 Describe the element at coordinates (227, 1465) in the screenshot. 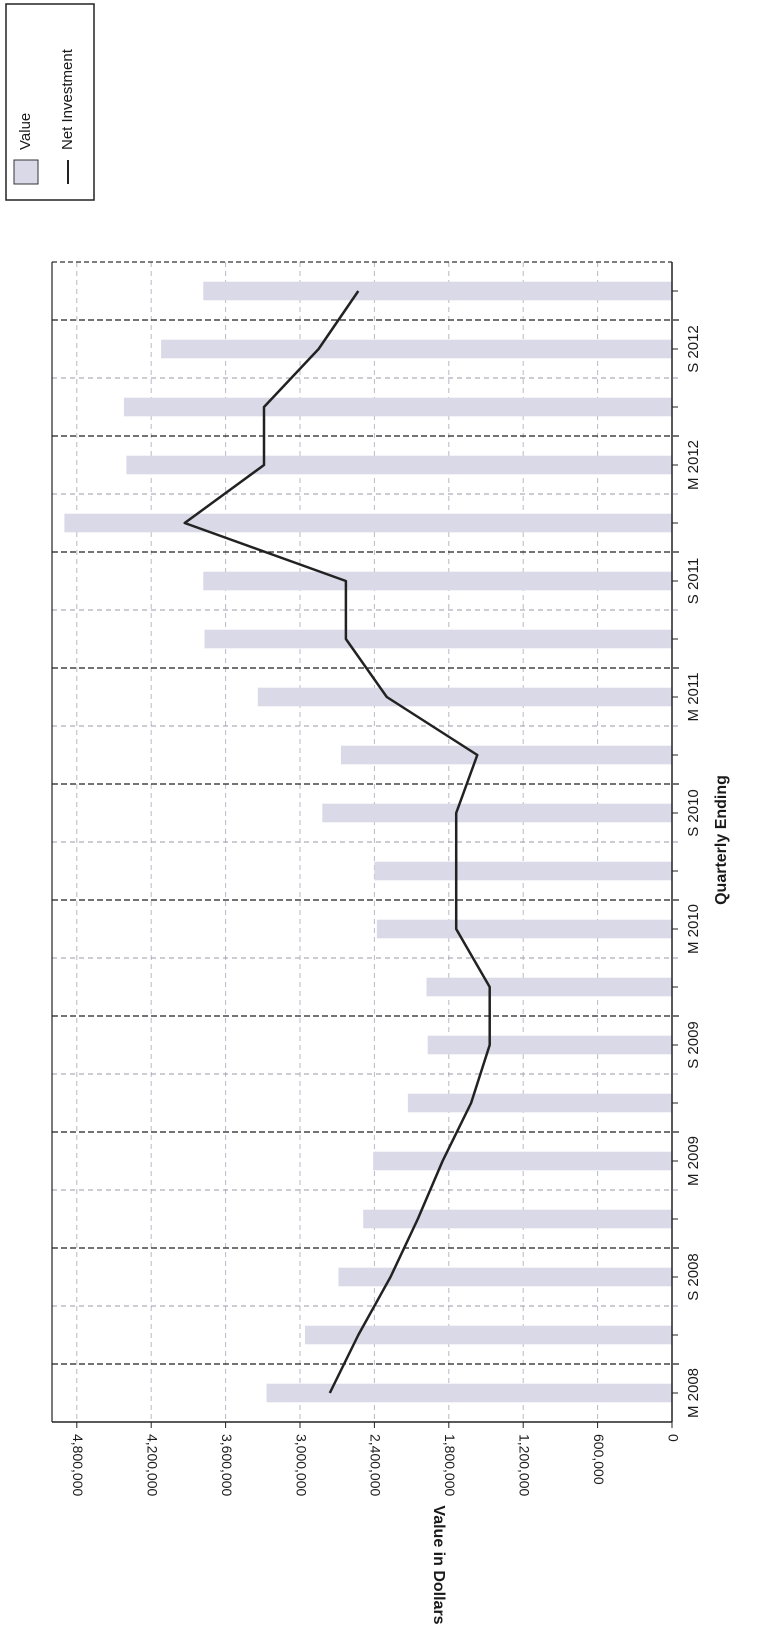

I see `value-tick-label: 3,600,000` at that location.